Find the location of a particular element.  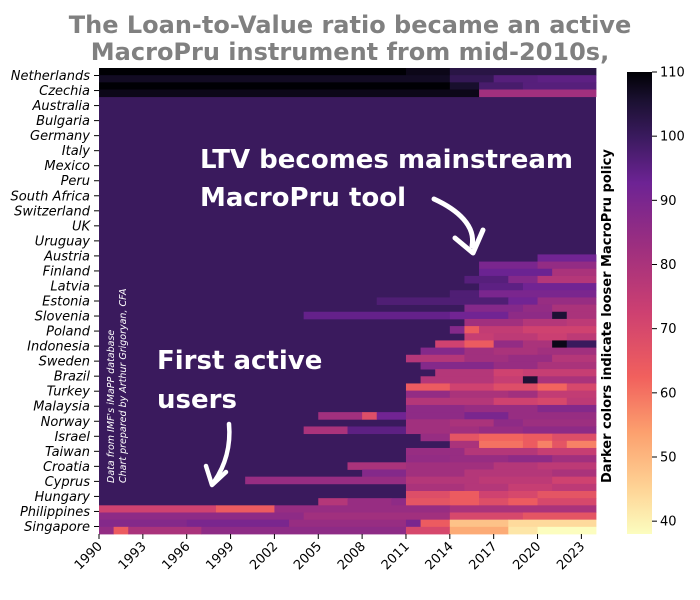

chart-title-line-2: MacroPru instrument from mid-2010s, is located at coordinates (350, 52).